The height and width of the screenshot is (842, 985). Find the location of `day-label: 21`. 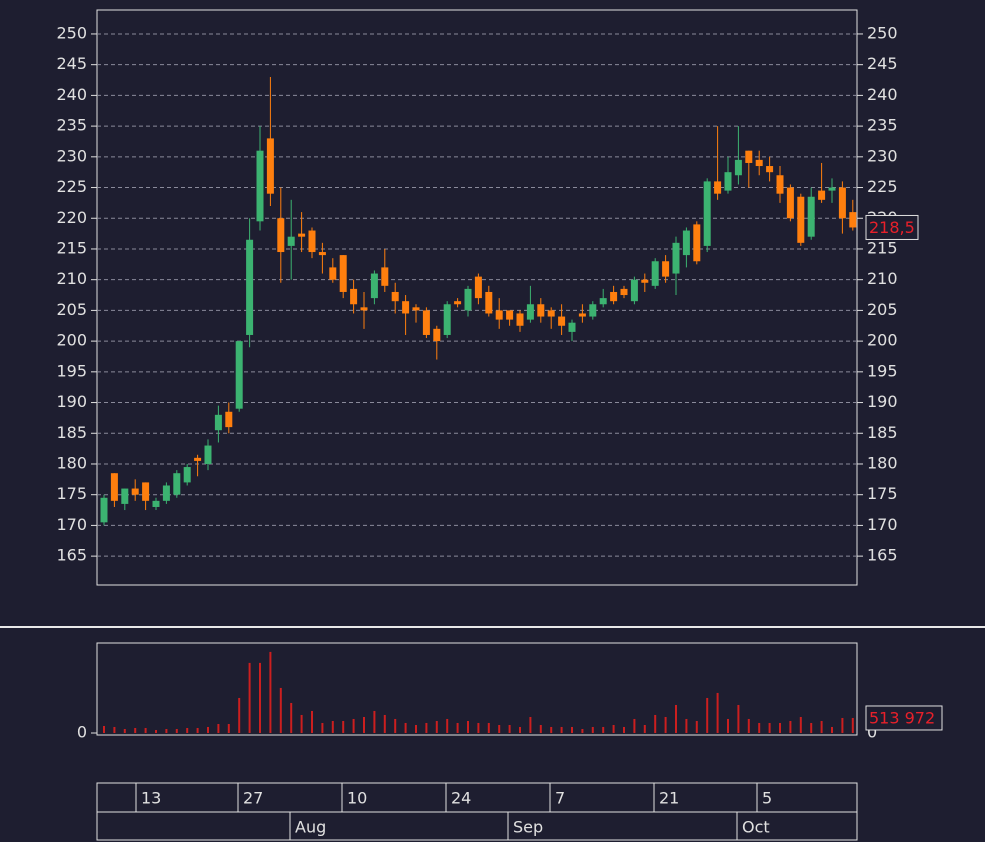

day-label: 21 is located at coordinates (669, 798).